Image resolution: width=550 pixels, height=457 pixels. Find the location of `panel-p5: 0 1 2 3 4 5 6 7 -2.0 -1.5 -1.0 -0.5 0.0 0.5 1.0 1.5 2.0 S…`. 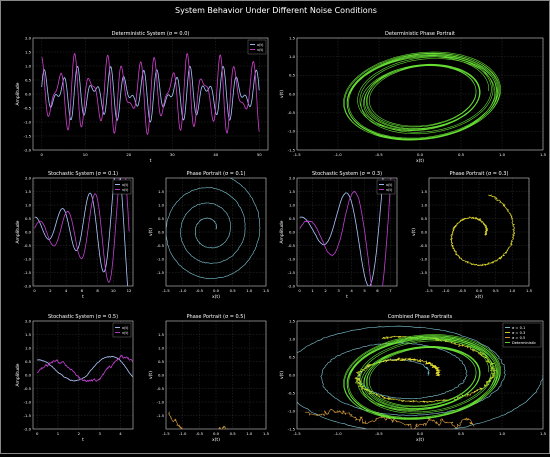

panel-p5: 0 1 2 3 4 5 6 7 -2.0 -1.5 -1.0 -0.5 0.0 0.5 1.0 1.5 2.0 S… is located at coordinates (338, 235).